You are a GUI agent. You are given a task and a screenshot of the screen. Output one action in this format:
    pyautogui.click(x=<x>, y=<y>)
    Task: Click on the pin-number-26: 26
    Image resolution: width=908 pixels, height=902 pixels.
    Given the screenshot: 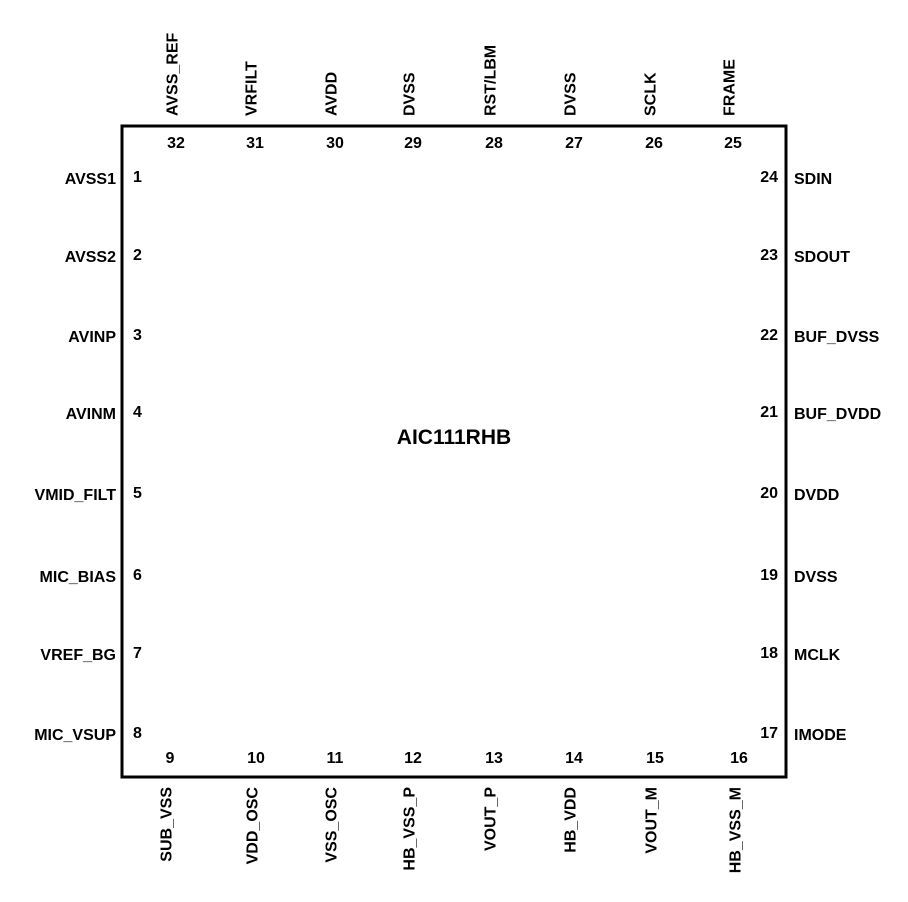 What is the action you would take?
    pyautogui.click(x=654, y=143)
    